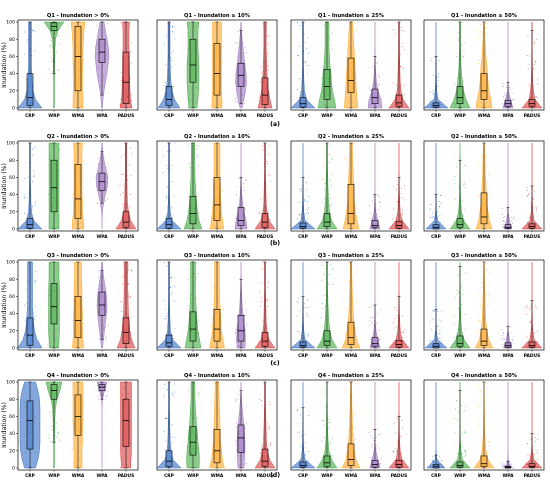 Image resolution: width=550 pixels, height=480 pixels. What do you see at coordinates (13, 230) in the screenshot?
I see `y-tick-label: 0` at bounding box center [13, 230].